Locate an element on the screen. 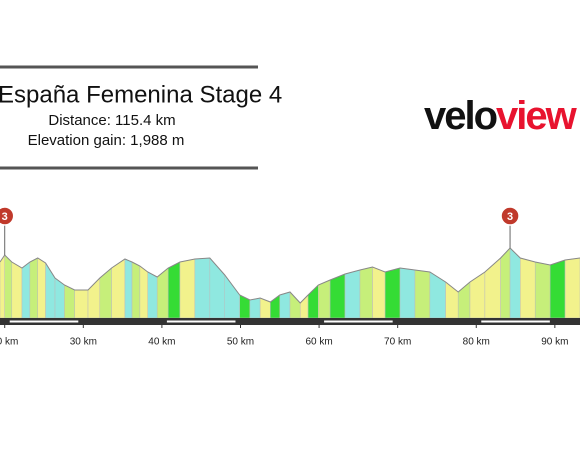  x-tick-label: 20 km is located at coordinates (9, 342).